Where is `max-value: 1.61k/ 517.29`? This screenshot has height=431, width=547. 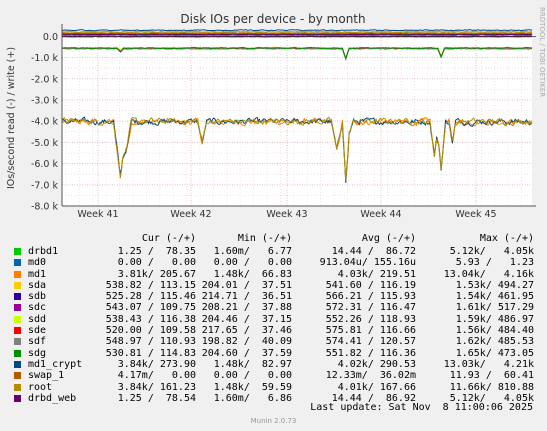
max-value: 1.61k/ 517.29 is located at coordinates (494, 308).